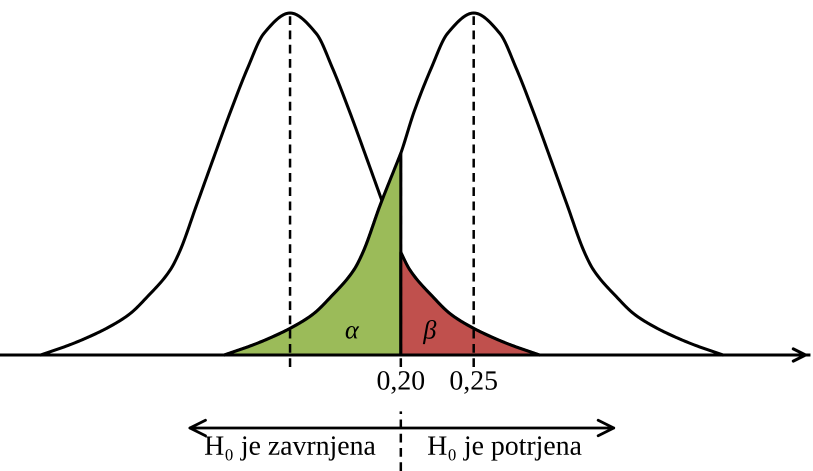 The width and height of the screenshot is (813, 471). I want to click on annotation: α, so click(353, 332).